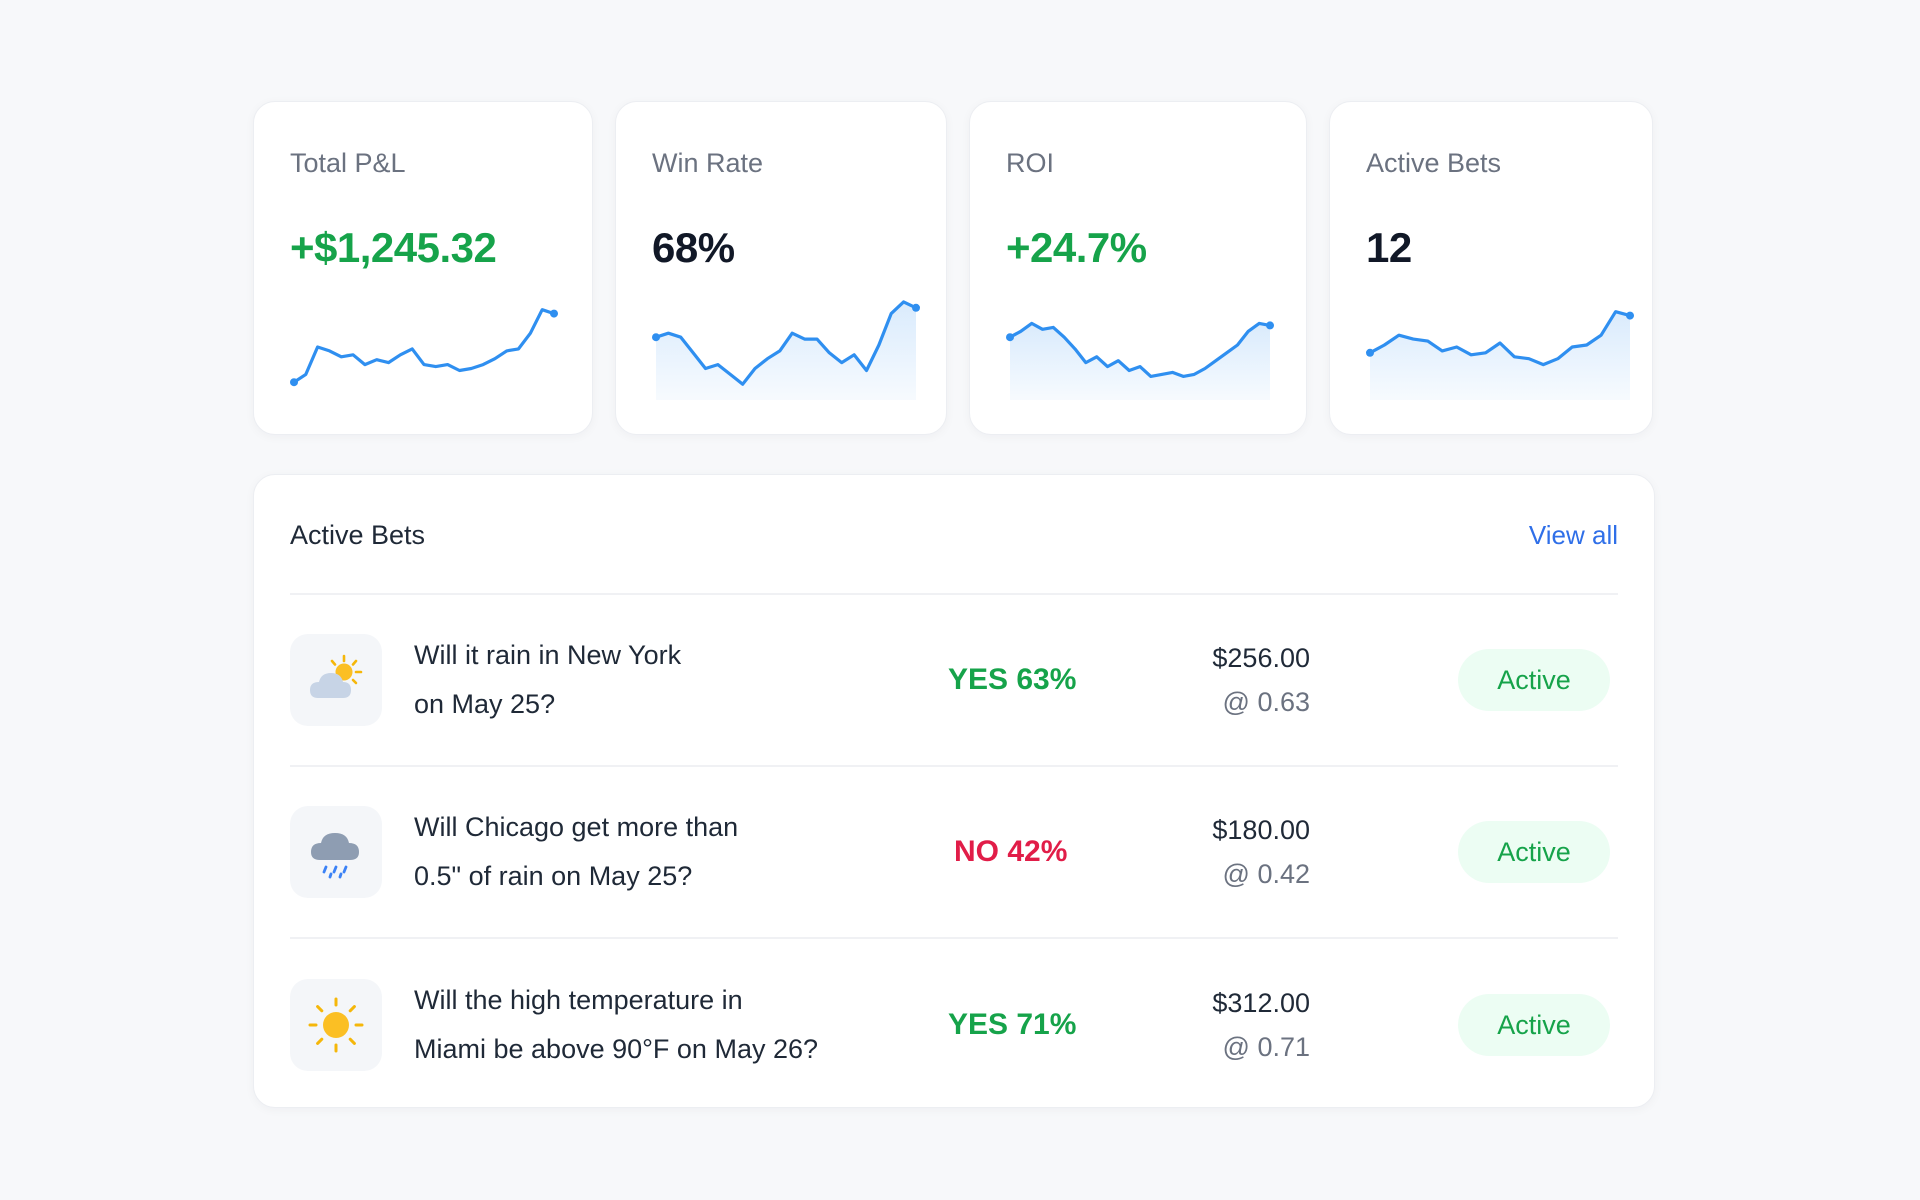  What do you see at coordinates (1230, 1025) in the screenshot?
I see `bet-amount: $312.00 @ 0.71` at bounding box center [1230, 1025].